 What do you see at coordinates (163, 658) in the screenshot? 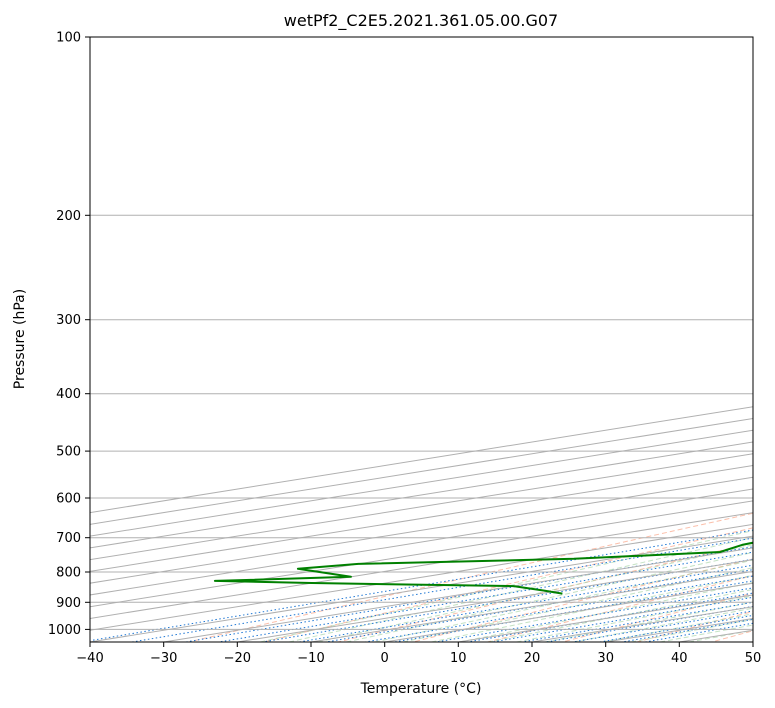
I see `x-tick-label: −30` at bounding box center [163, 658].